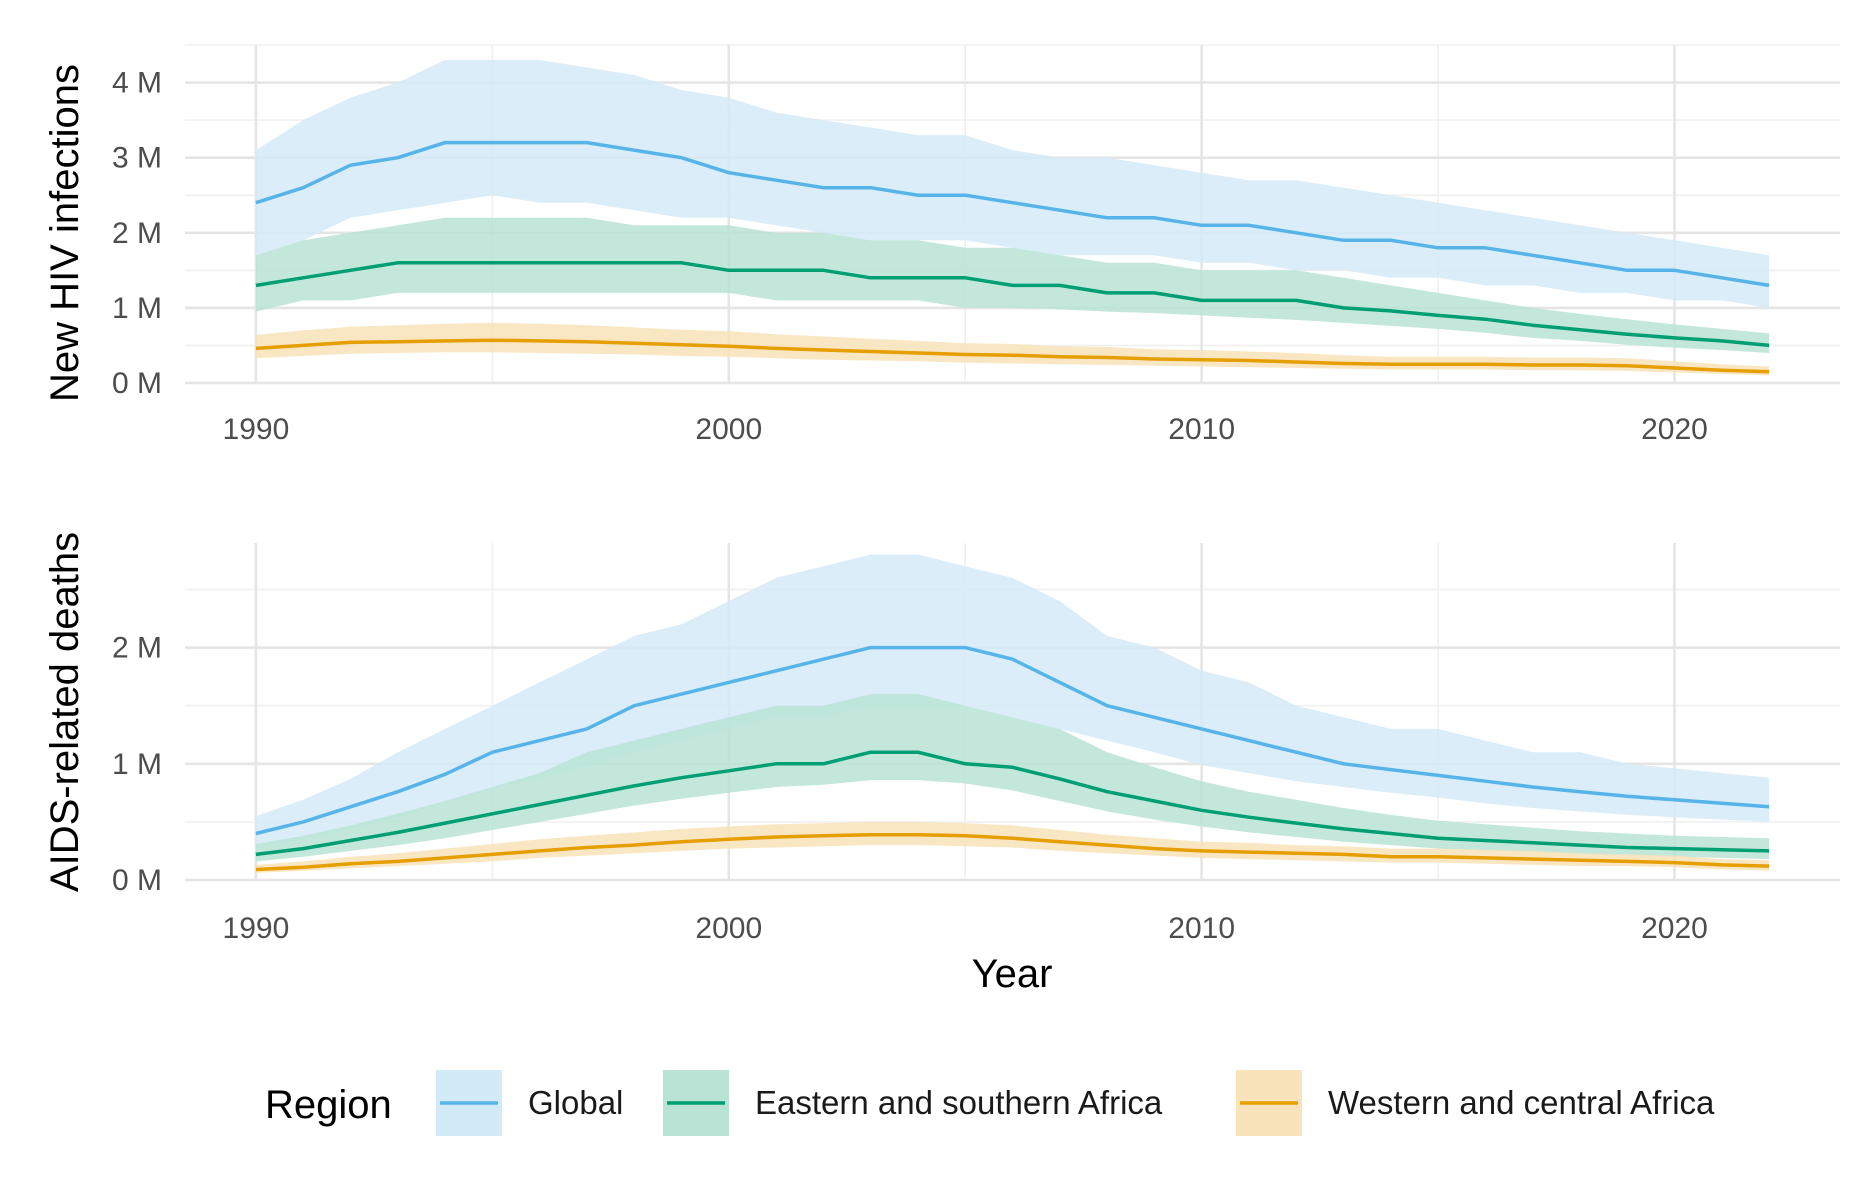 The width and height of the screenshot is (1875, 1200). What do you see at coordinates (137, 158) in the screenshot?
I see `y-tick-label: 3 M` at bounding box center [137, 158].